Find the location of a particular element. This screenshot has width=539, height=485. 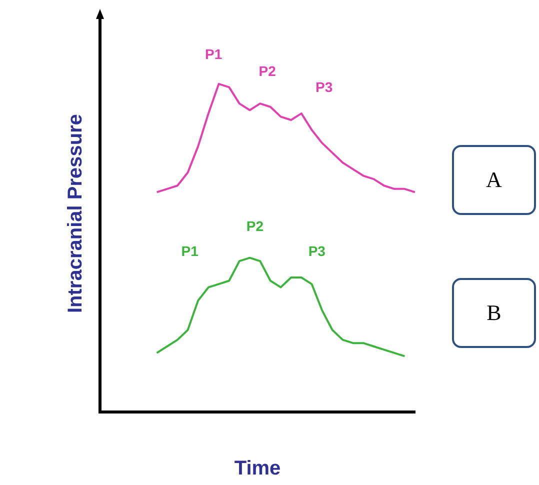

annotation: P1 is located at coordinates (190, 250).